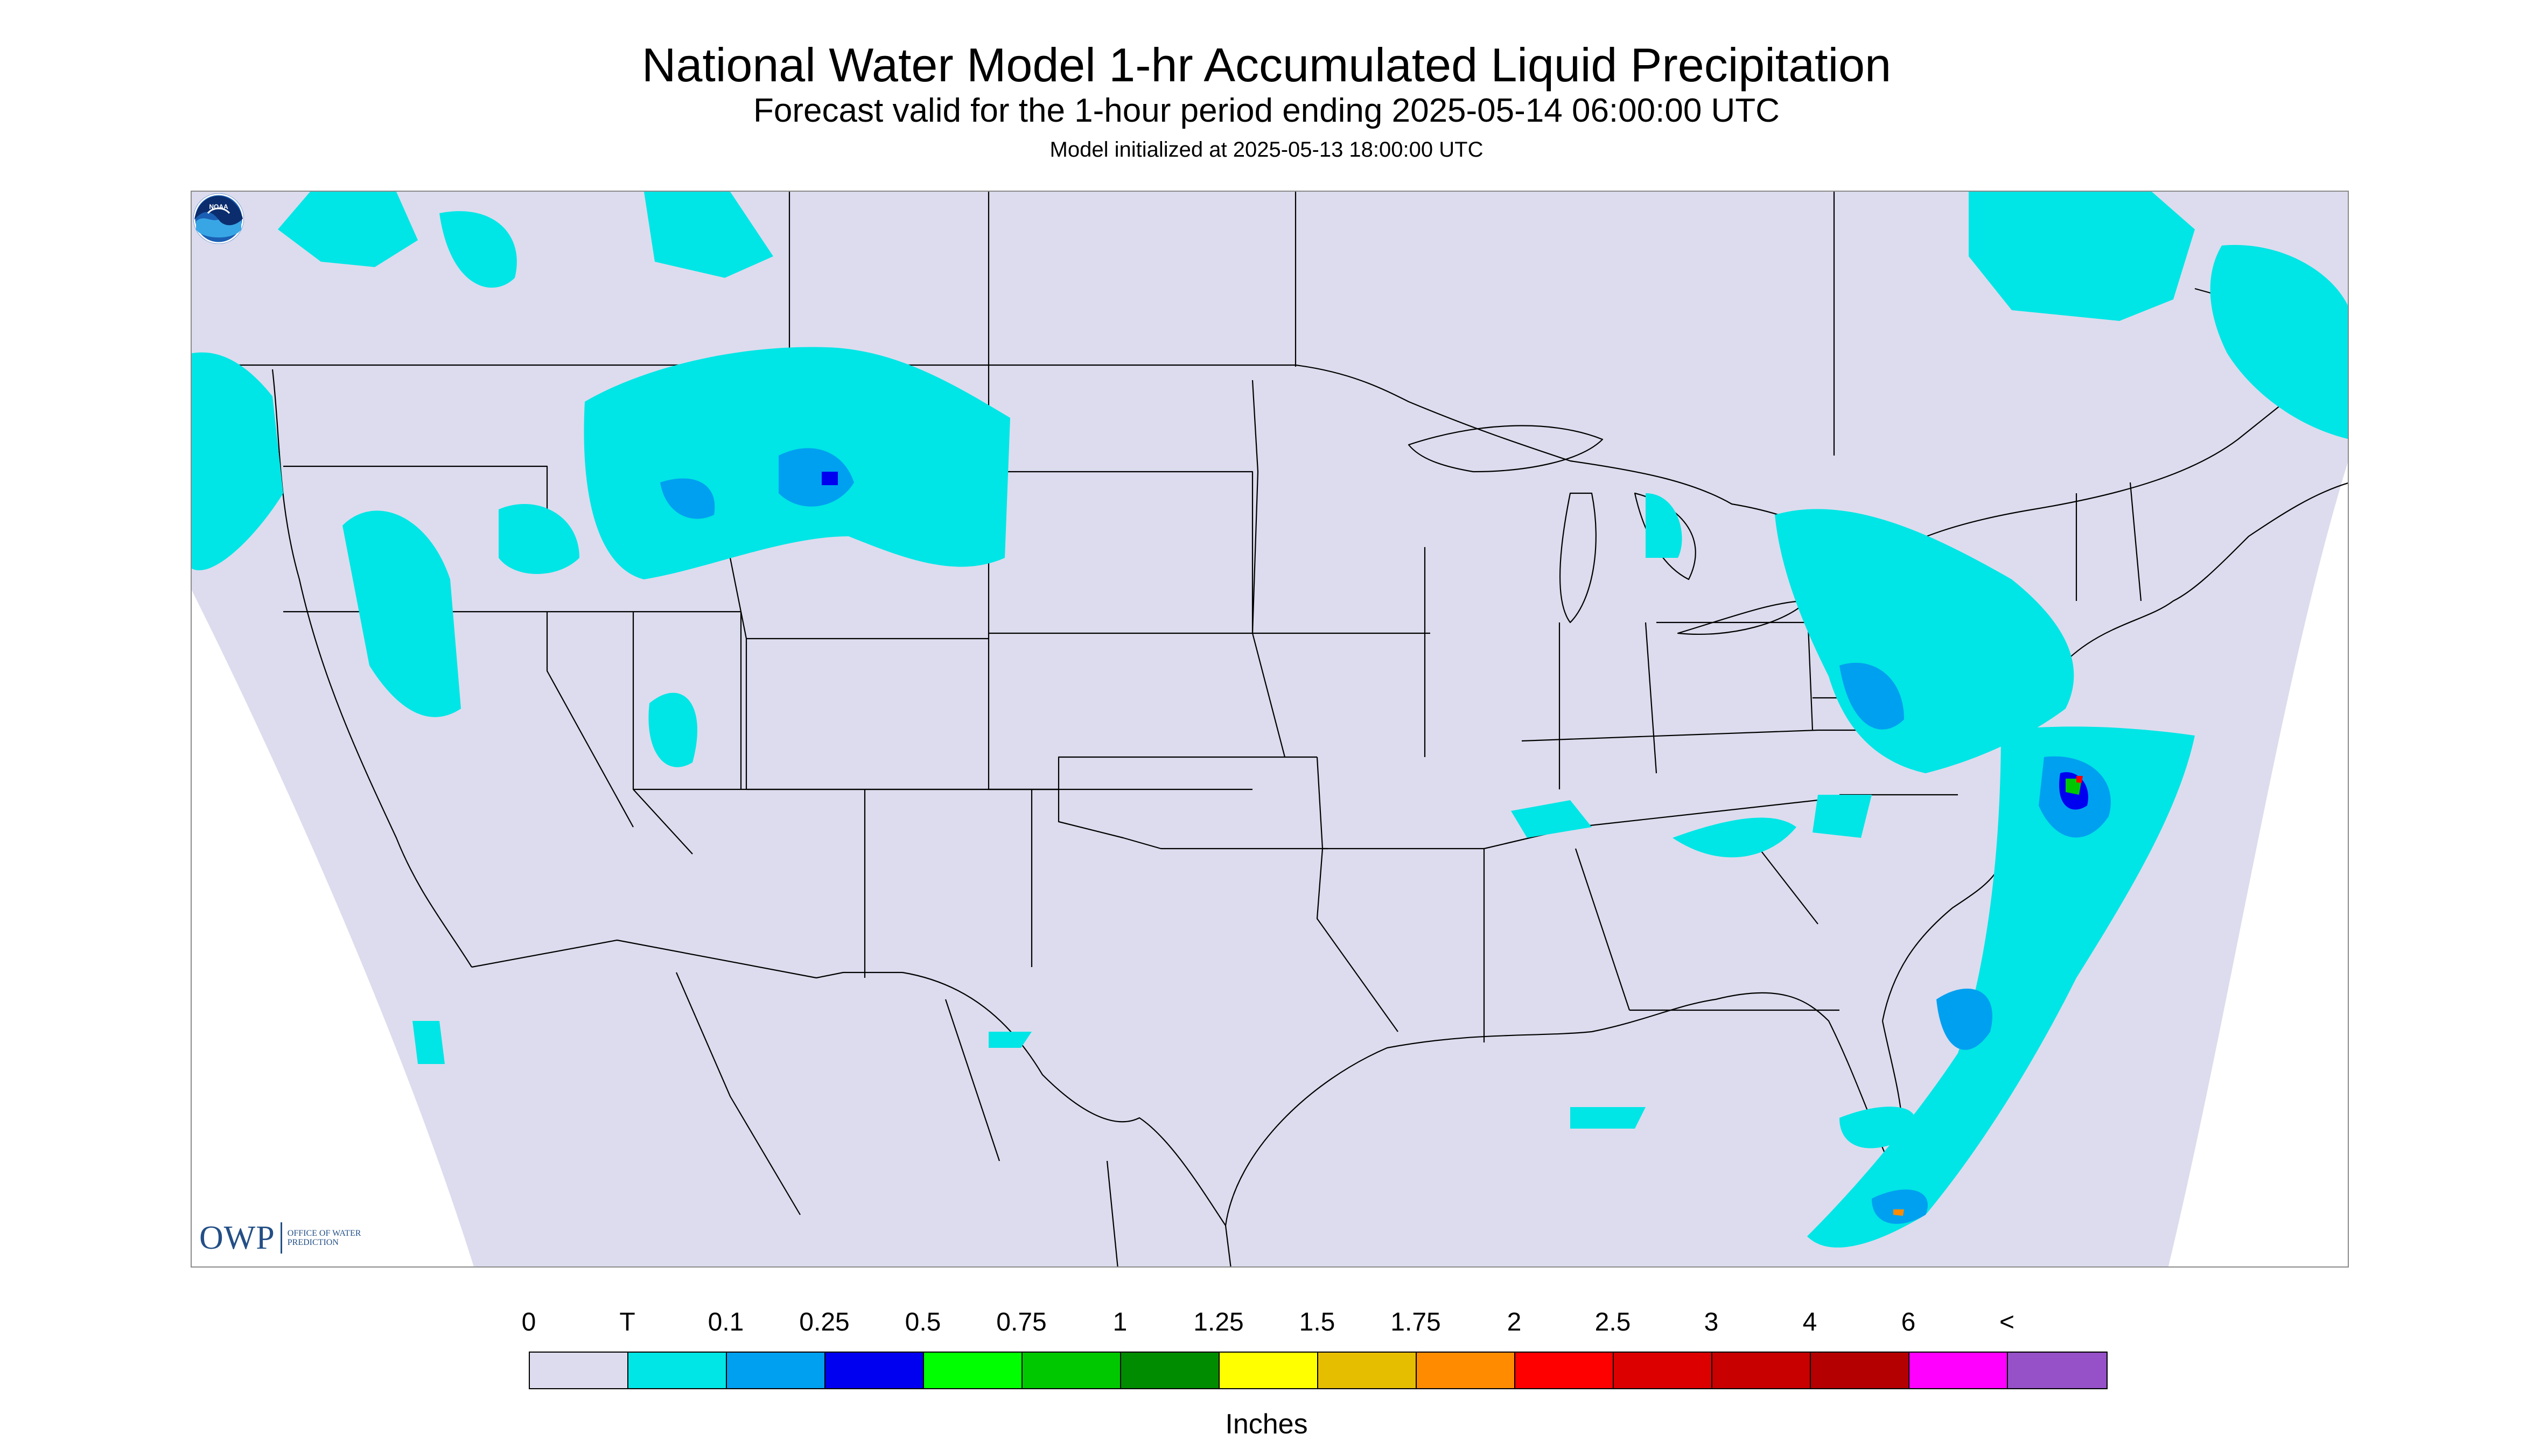 The width and height of the screenshot is (2533, 1456). Describe the element at coordinates (529, 1322) in the screenshot. I see `legend-tick-label: 0` at that location.